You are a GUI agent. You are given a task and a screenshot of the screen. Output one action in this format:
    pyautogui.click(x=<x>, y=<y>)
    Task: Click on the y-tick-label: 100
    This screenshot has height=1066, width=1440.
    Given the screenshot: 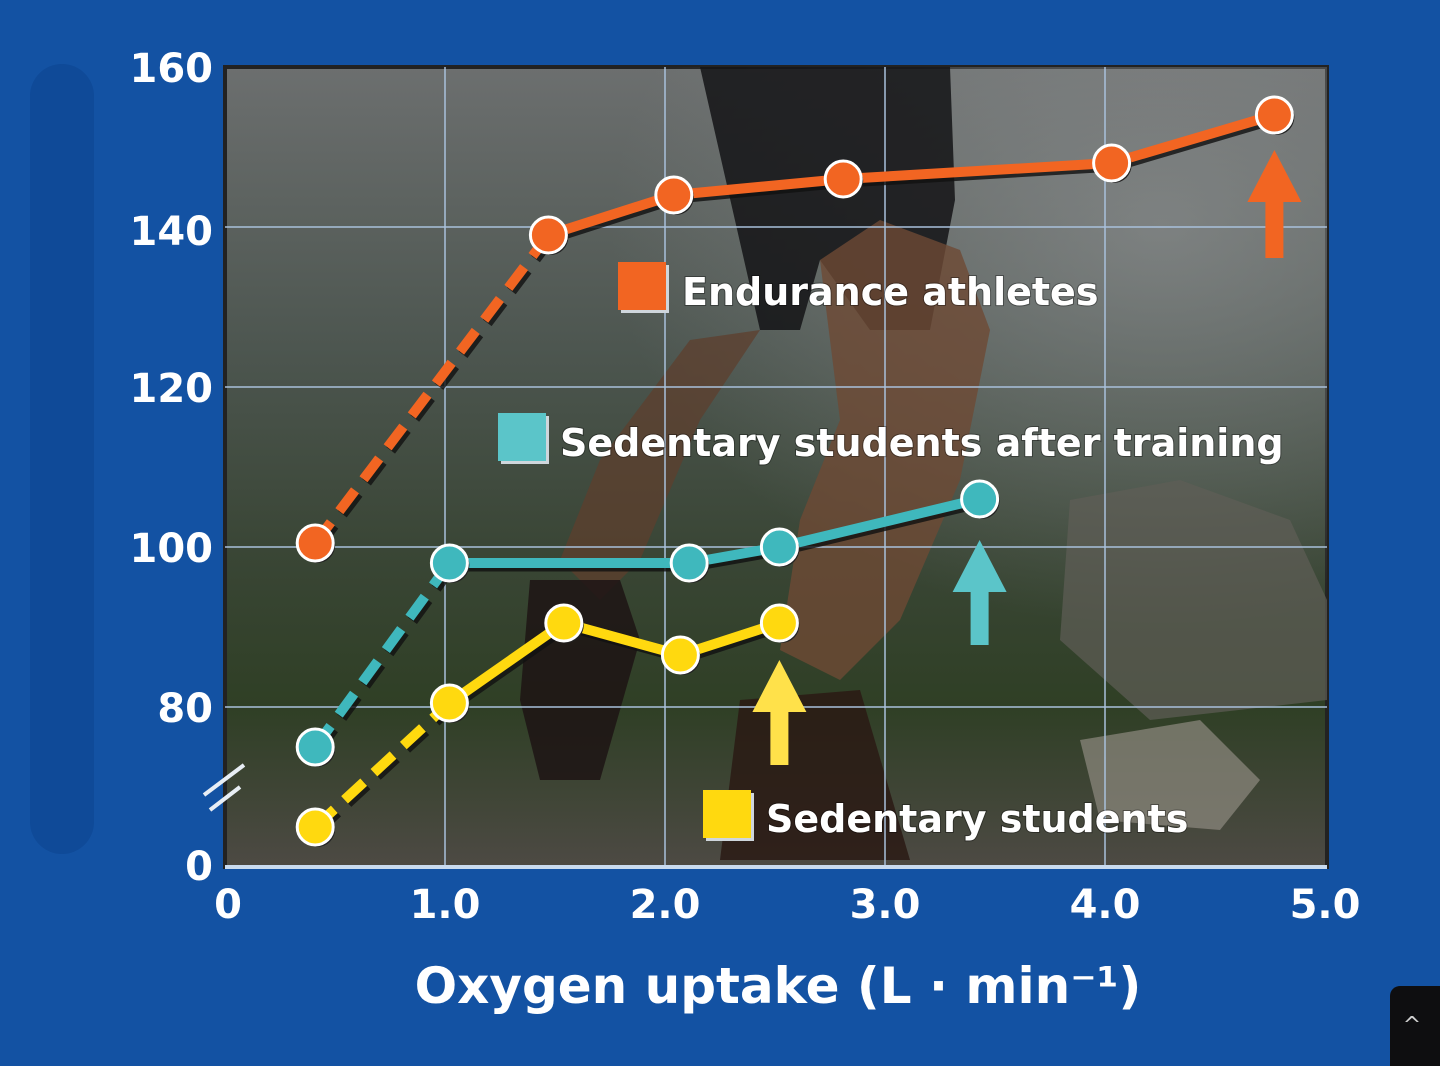 What is the action you would take?
    pyautogui.click(x=172, y=549)
    